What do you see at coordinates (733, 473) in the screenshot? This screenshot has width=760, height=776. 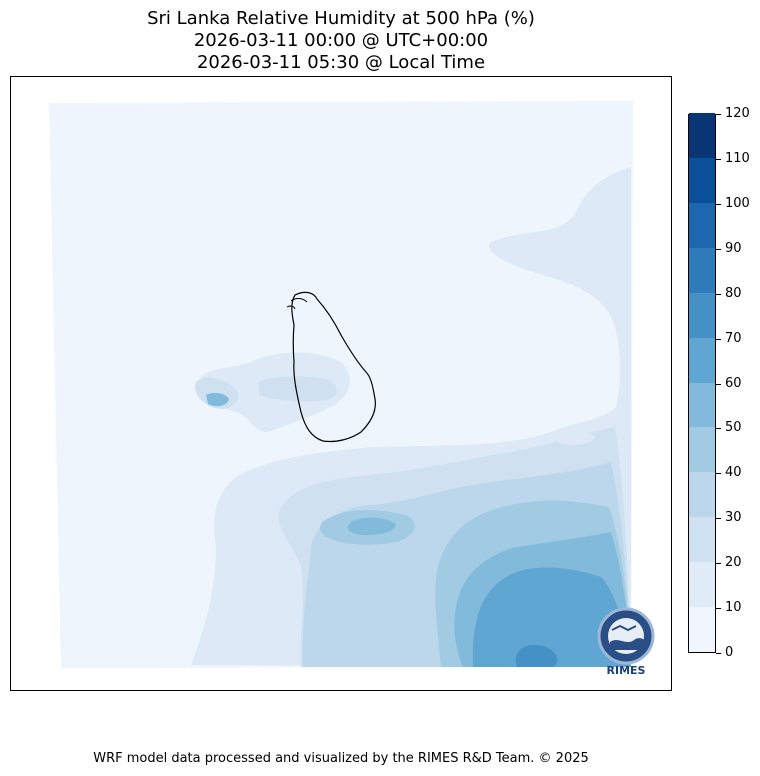 I see `colorbar-tick-label: 40` at bounding box center [733, 473].